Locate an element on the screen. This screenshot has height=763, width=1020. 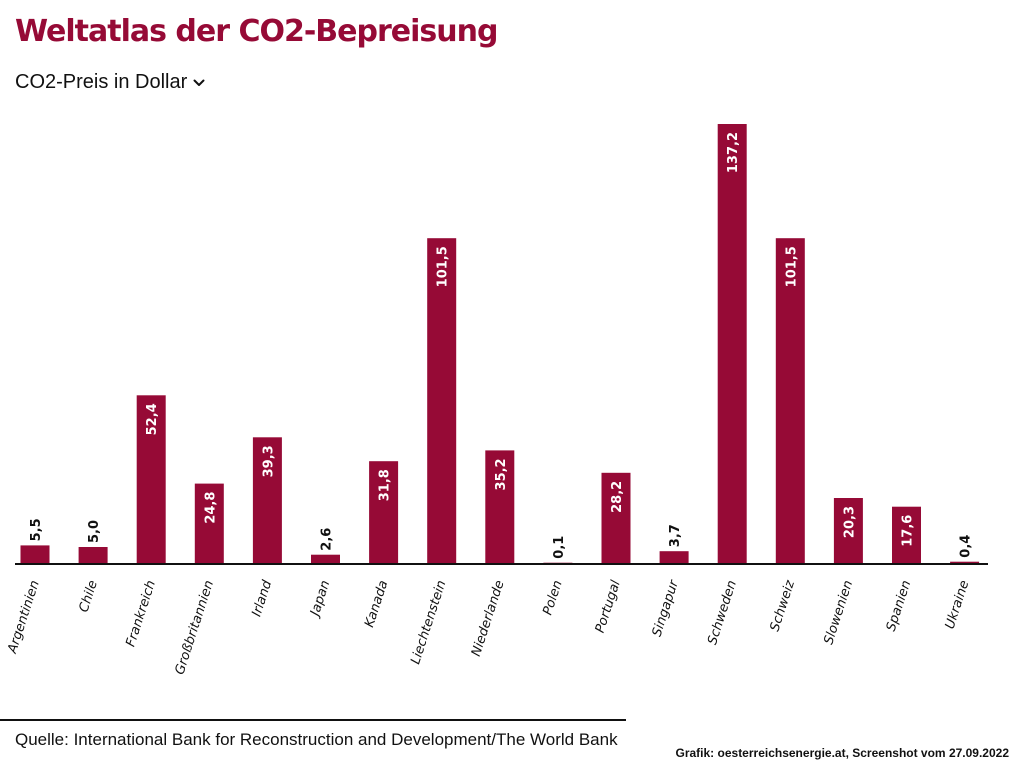
bar-value-label: 2,6 is located at coordinates (327, 539).